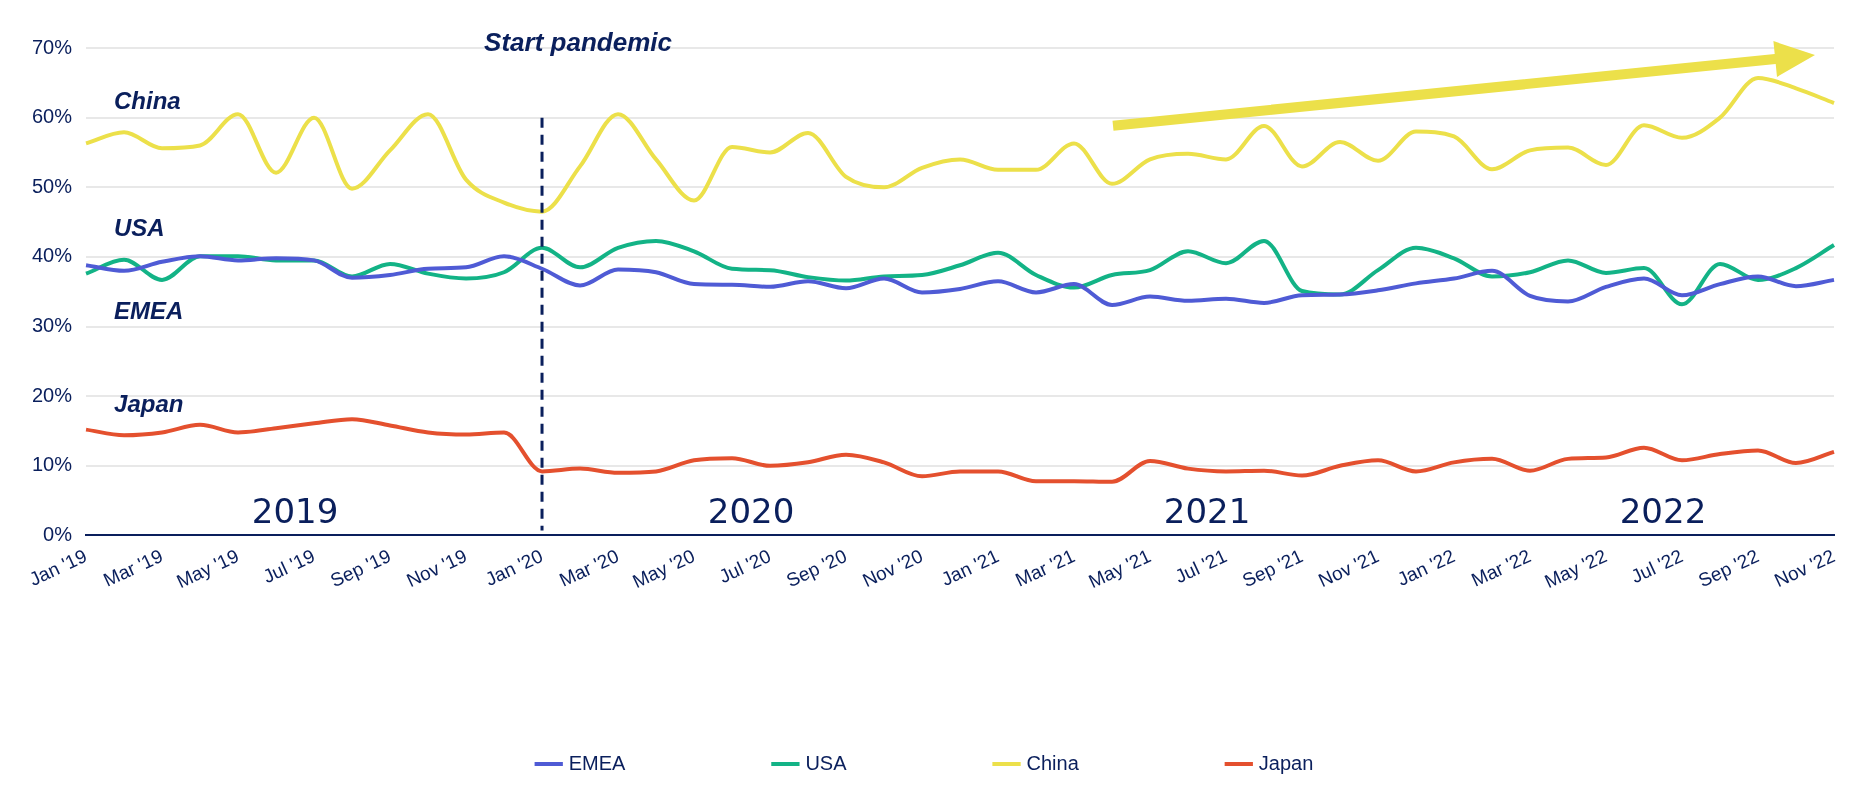 Image resolution: width=1872 pixels, height=802 pixels. Describe the element at coordinates (514, 567) in the screenshot. I see `x-tick-label: Jan '20` at that location.